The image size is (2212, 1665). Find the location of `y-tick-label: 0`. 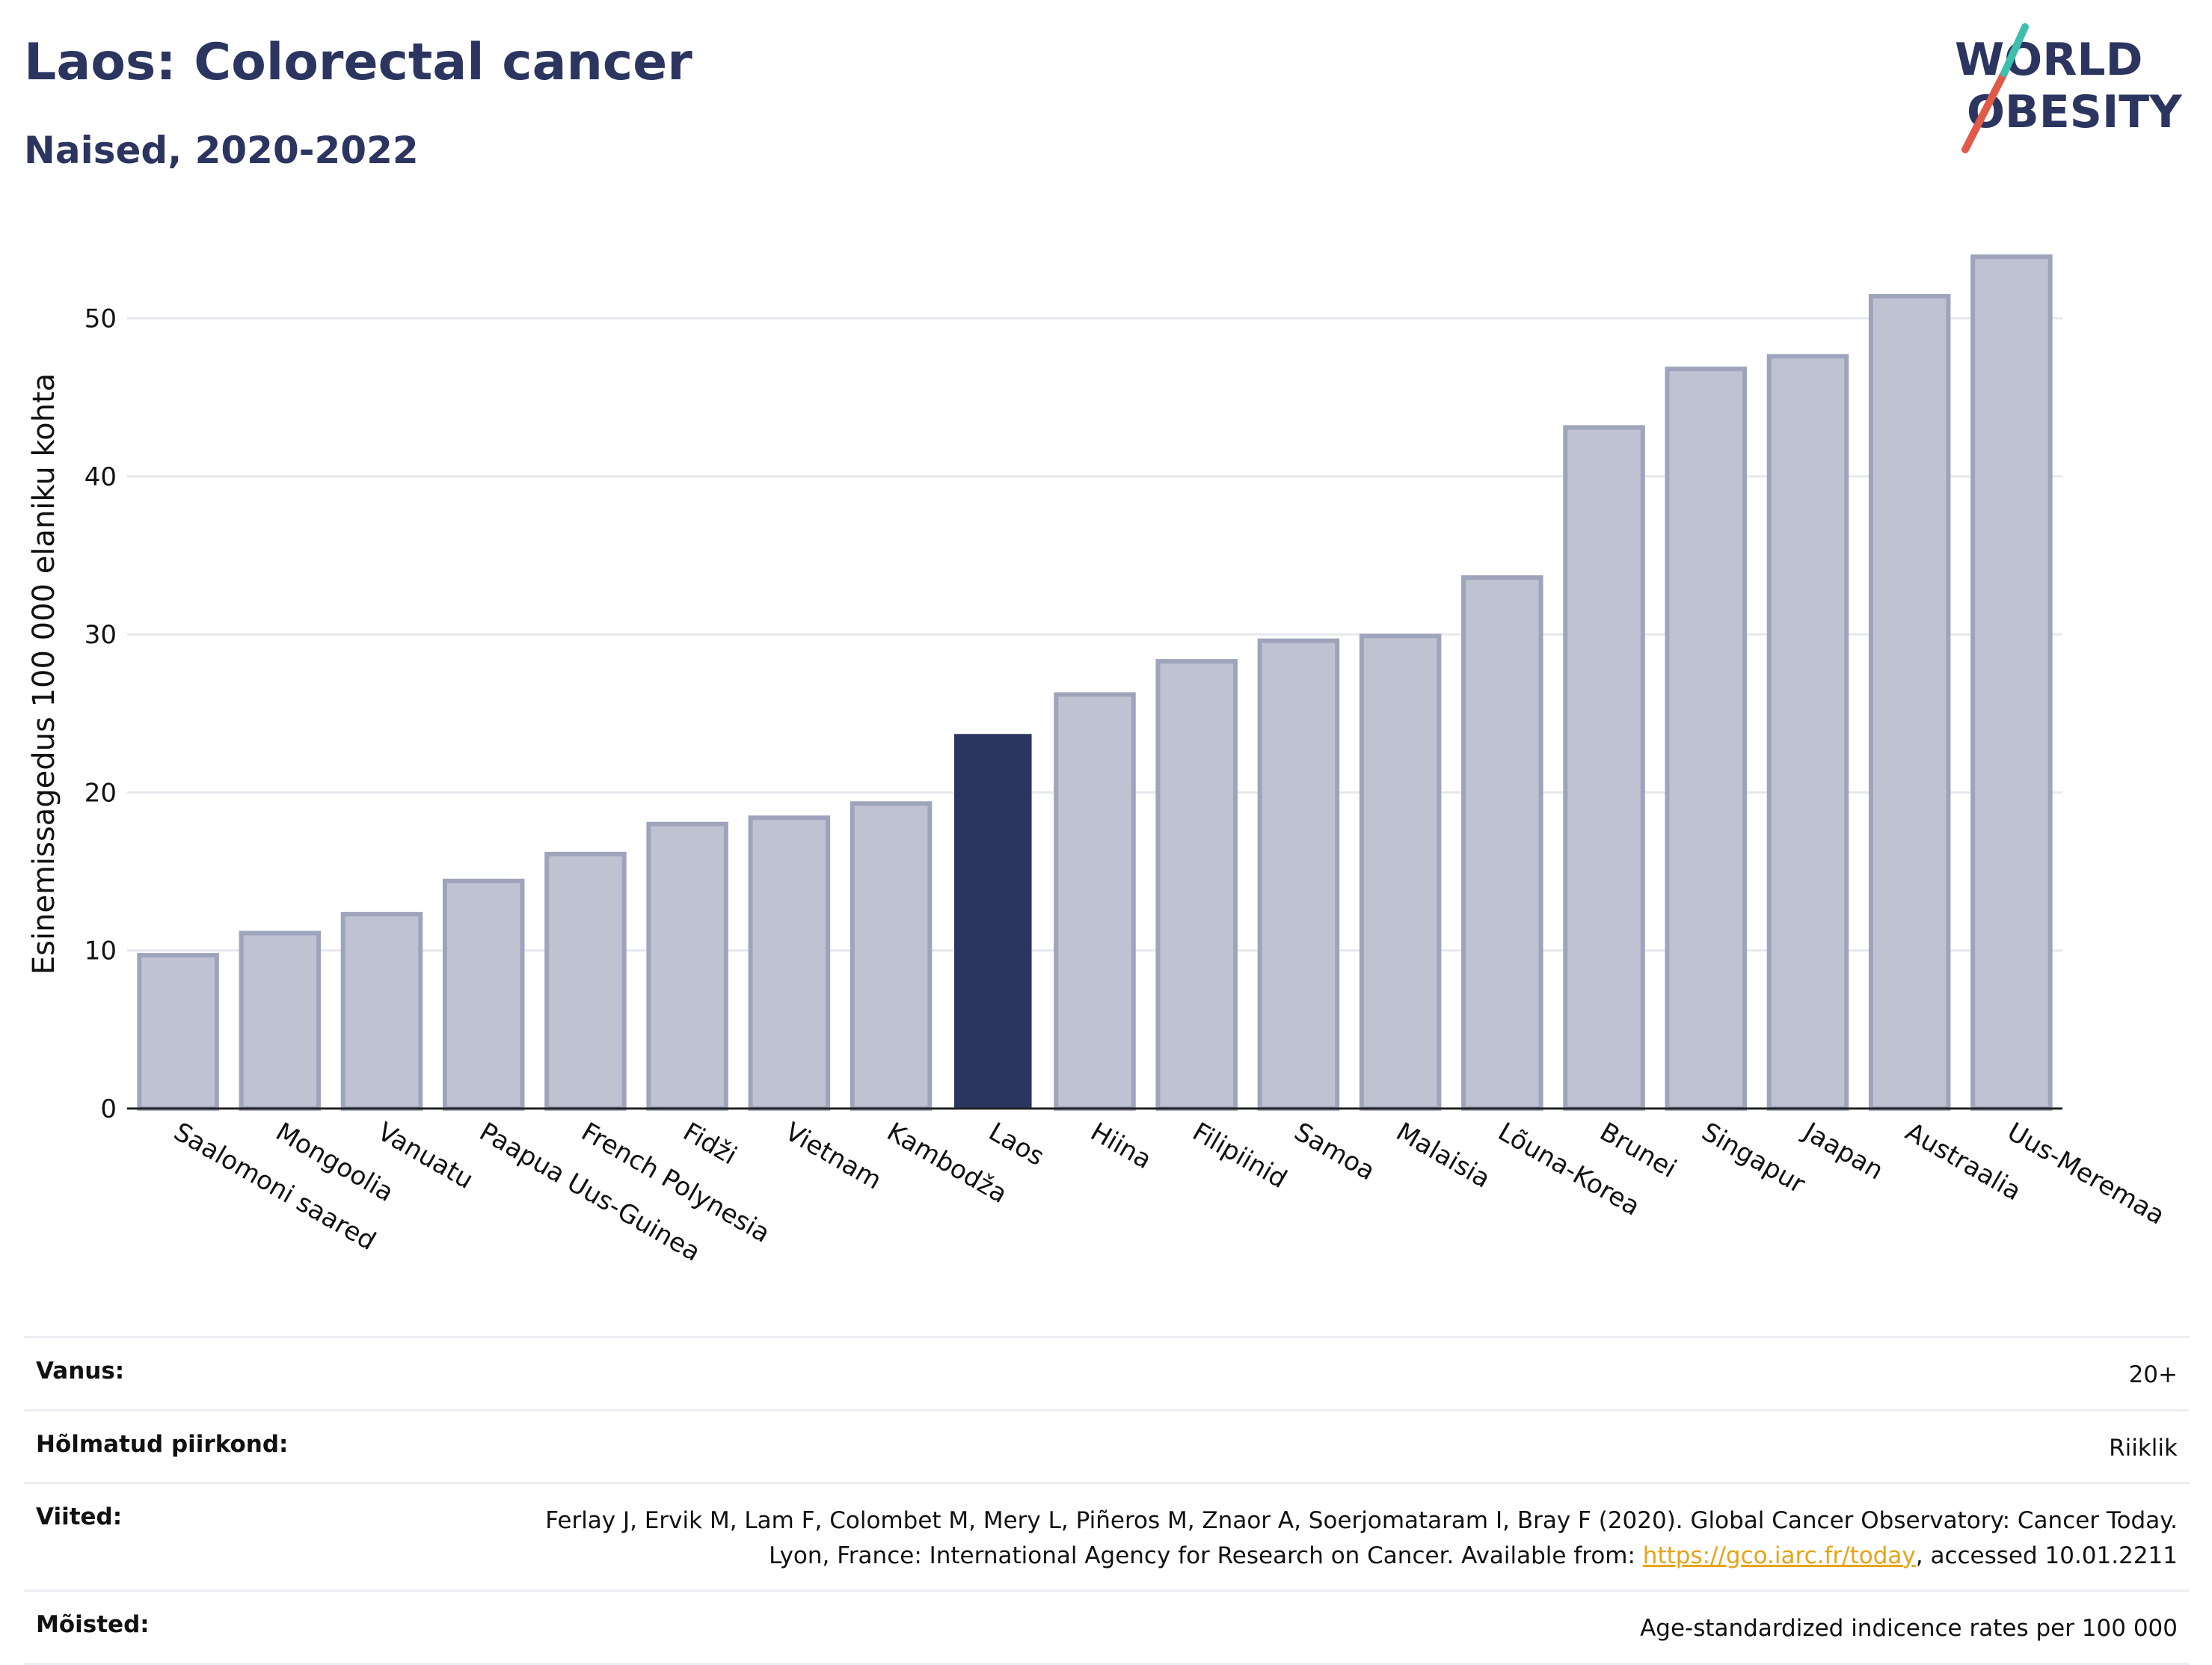

y-tick-label: 0 is located at coordinates (108, 1109).